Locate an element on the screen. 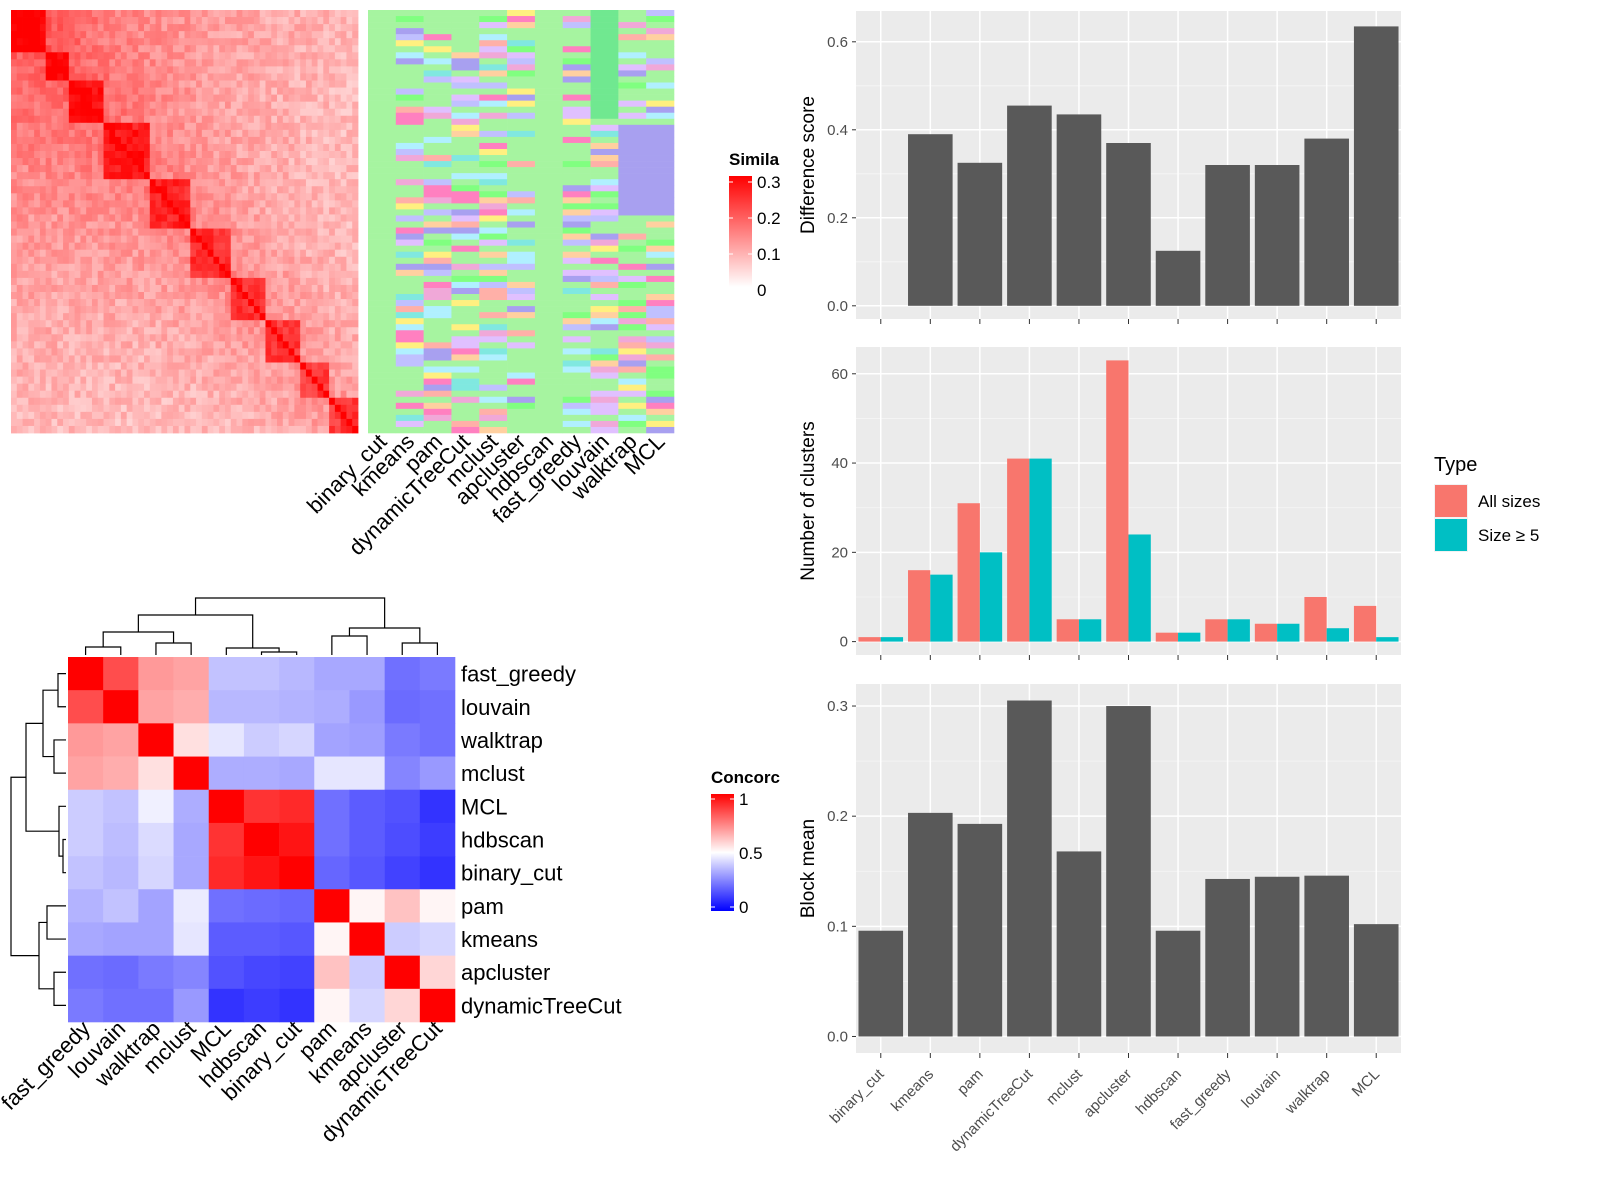  dendrogram-link is located at coordinates (173, 648).